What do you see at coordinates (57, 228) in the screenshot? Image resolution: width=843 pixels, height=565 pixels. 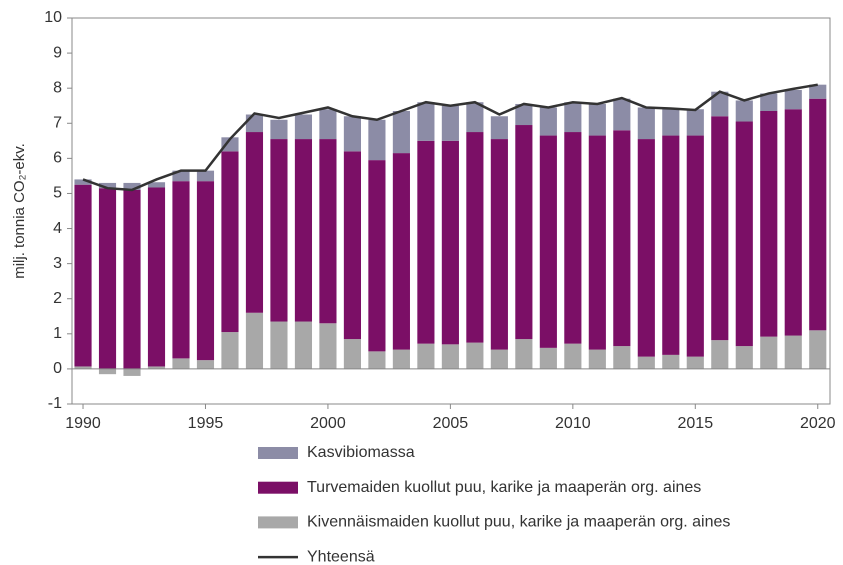 I see `y-tick-label: 4` at bounding box center [57, 228].